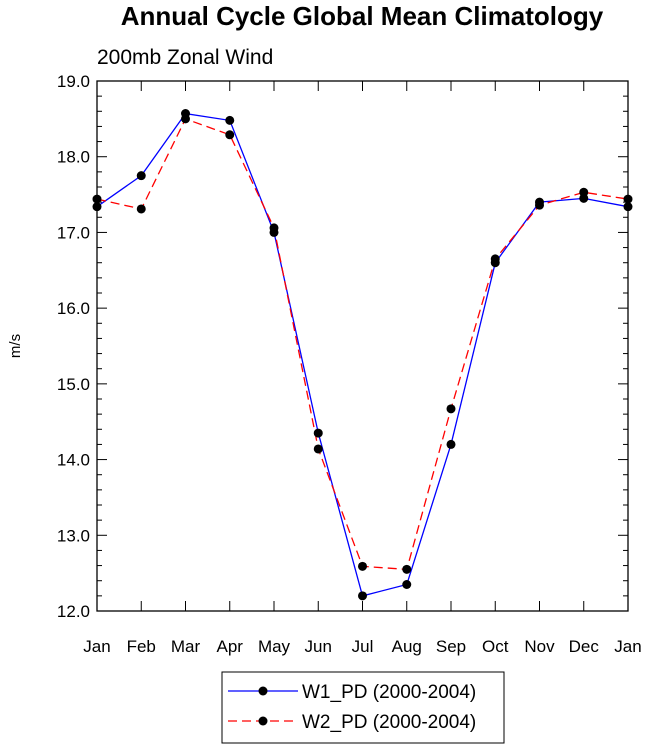 The height and width of the screenshot is (749, 647). What do you see at coordinates (389, 722) in the screenshot?
I see `legend-label-w2: W2_PD (2000-2004)` at bounding box center [389, 722].